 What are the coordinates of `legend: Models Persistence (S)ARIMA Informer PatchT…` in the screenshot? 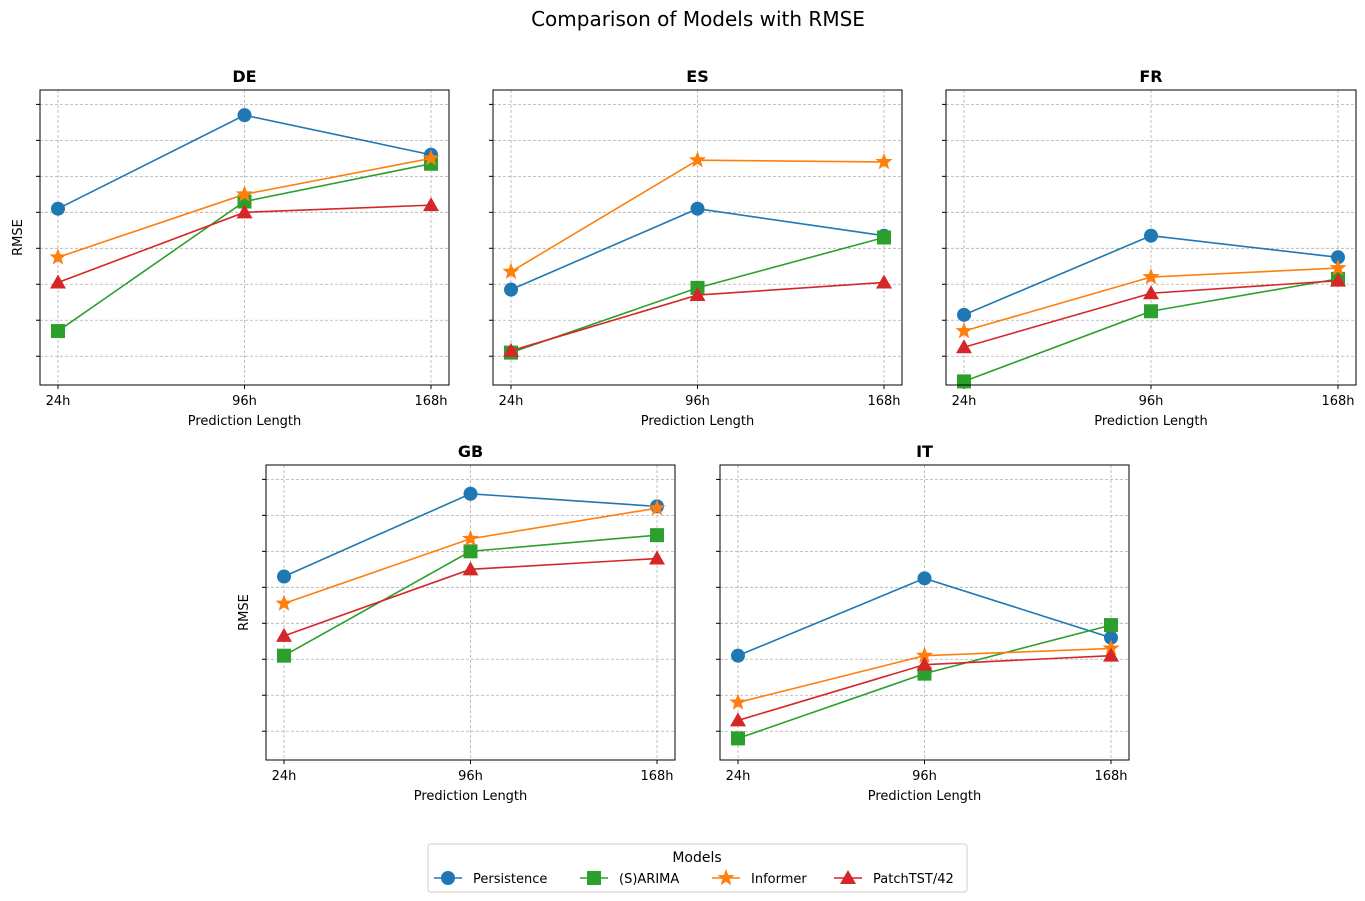 It's located at (697, 868).